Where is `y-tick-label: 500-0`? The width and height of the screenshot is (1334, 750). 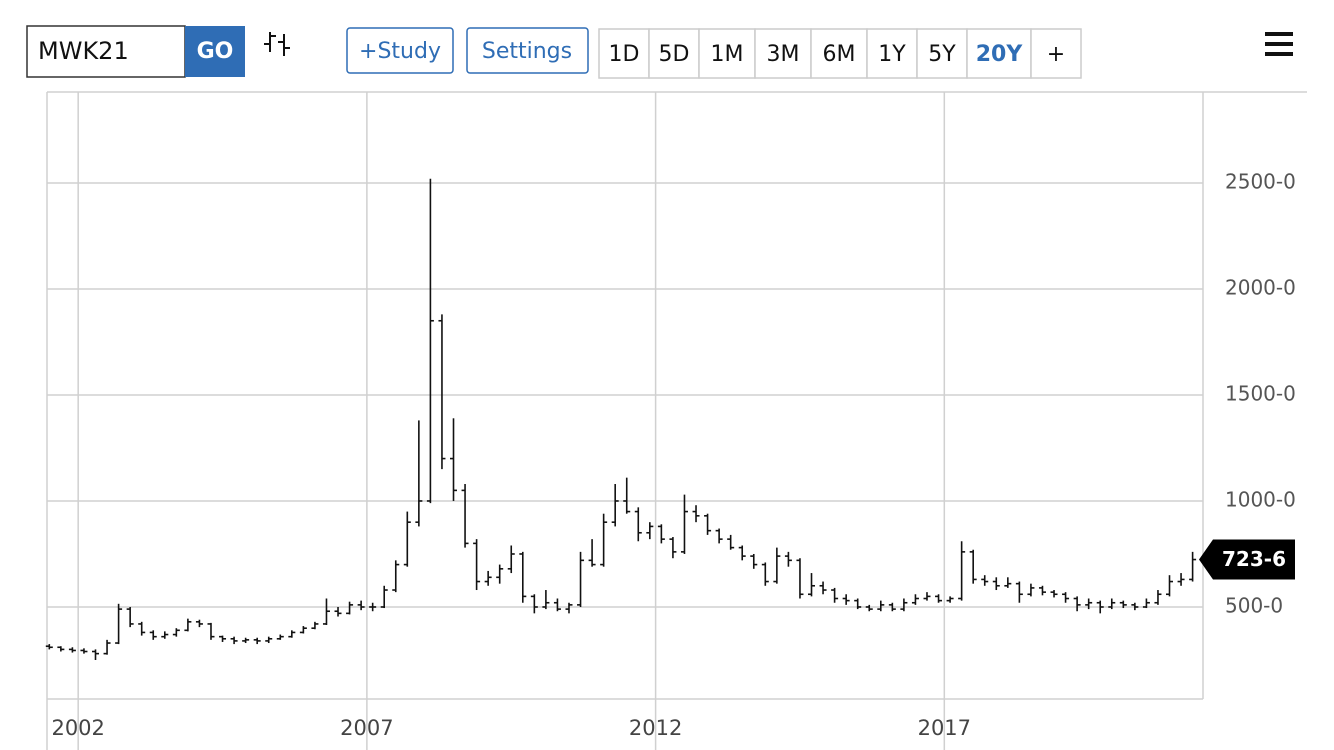 y-tick-label: 500-0 is located at coordinates (1254, 605).